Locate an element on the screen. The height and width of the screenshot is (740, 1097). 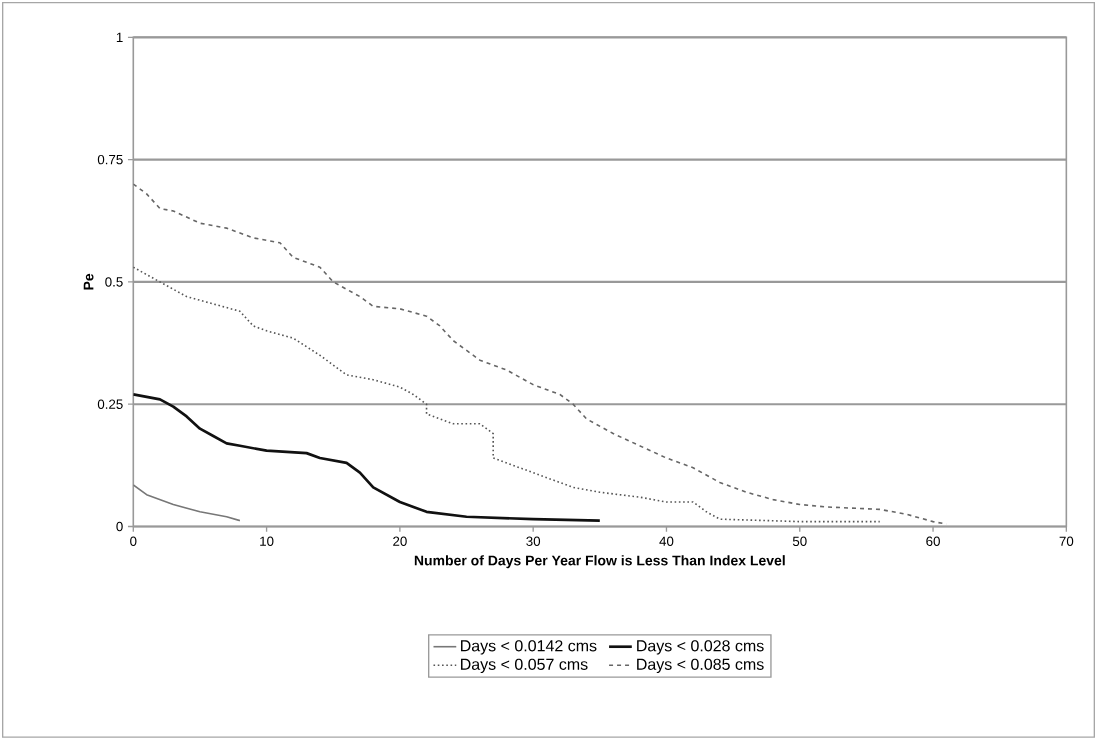
x-tick-label: 10 is located at coordinates (267, 541).